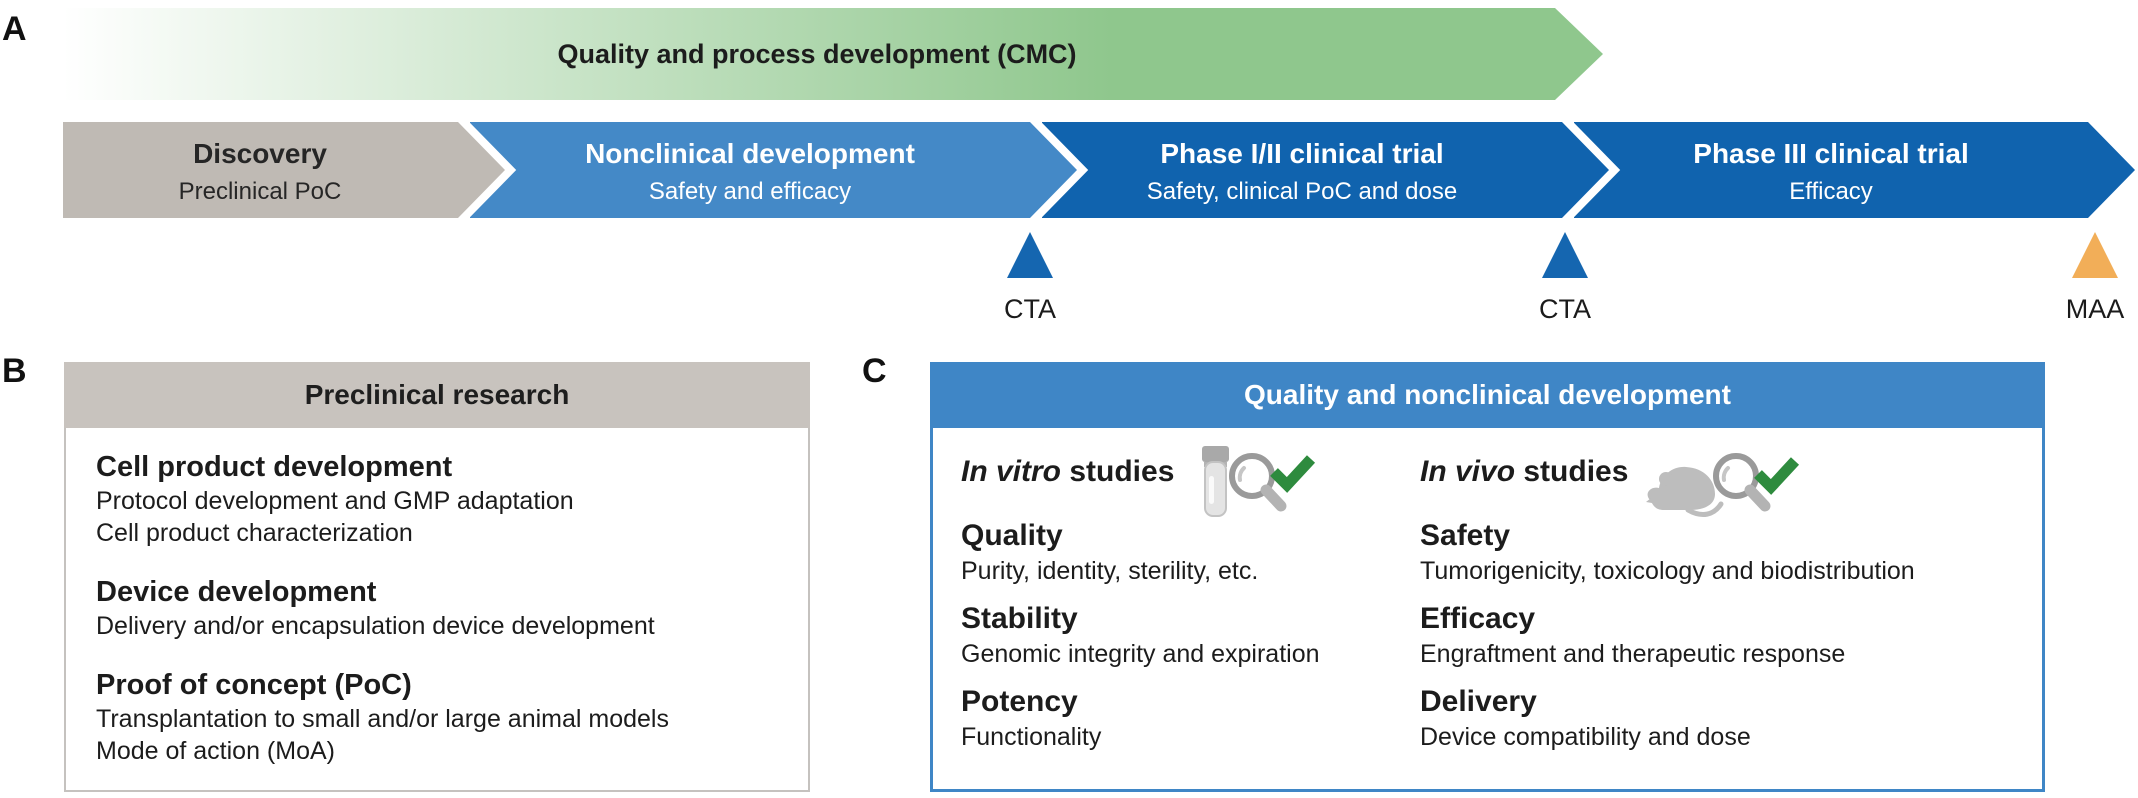  What do you see at coordinates (1019, 701) in the screenshot?
I see `c-heading-potency: Potency` at bounding box center [1019, 701].